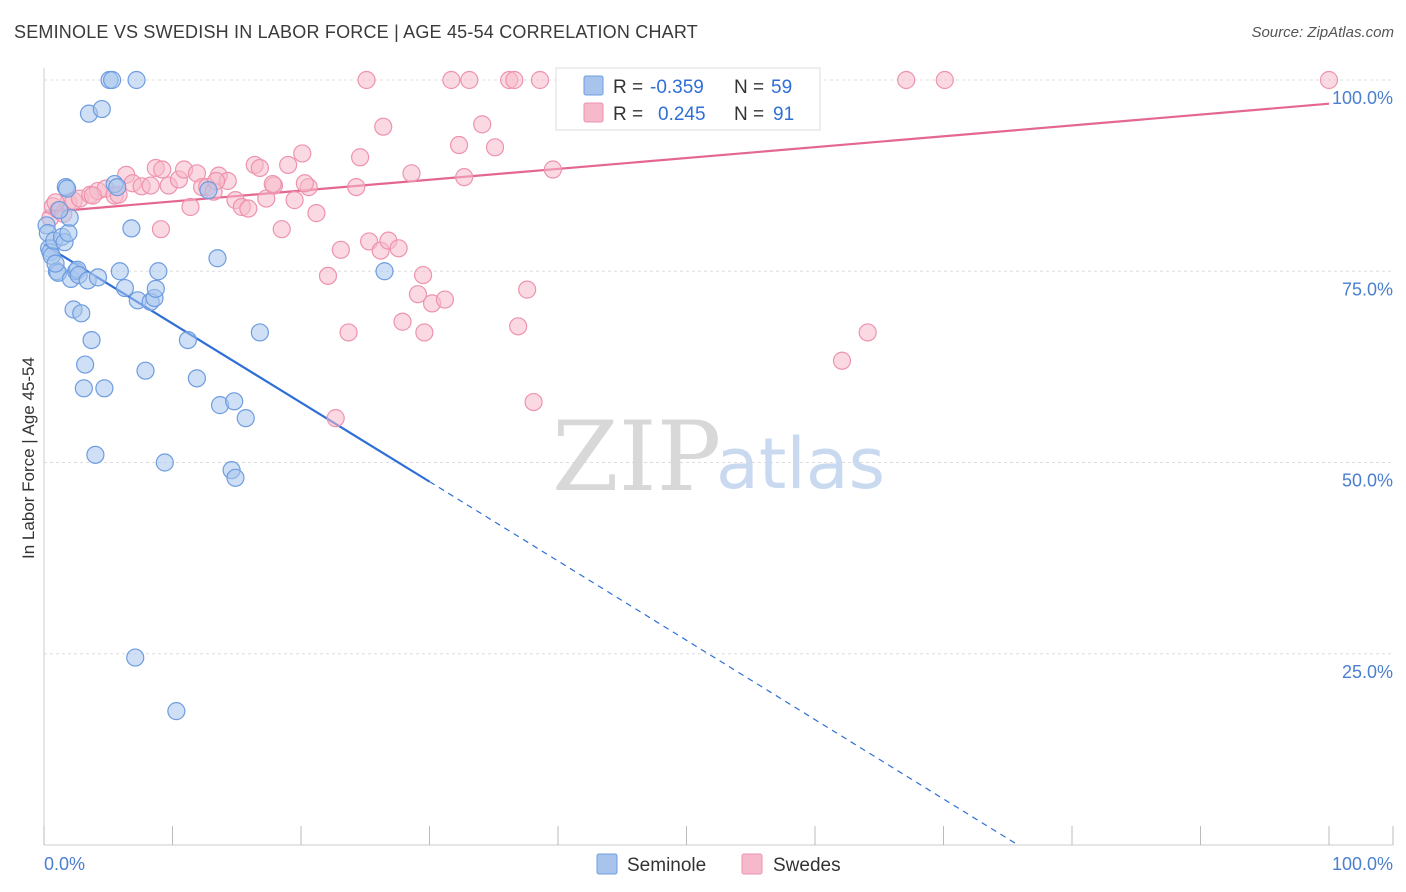 This screenshot has width=1406, height=892. What do you see at coordinates (1362, 98) in the screenshot?
I see `y-tick-label-100: 100.0%` at bounding box center [1362, 98].